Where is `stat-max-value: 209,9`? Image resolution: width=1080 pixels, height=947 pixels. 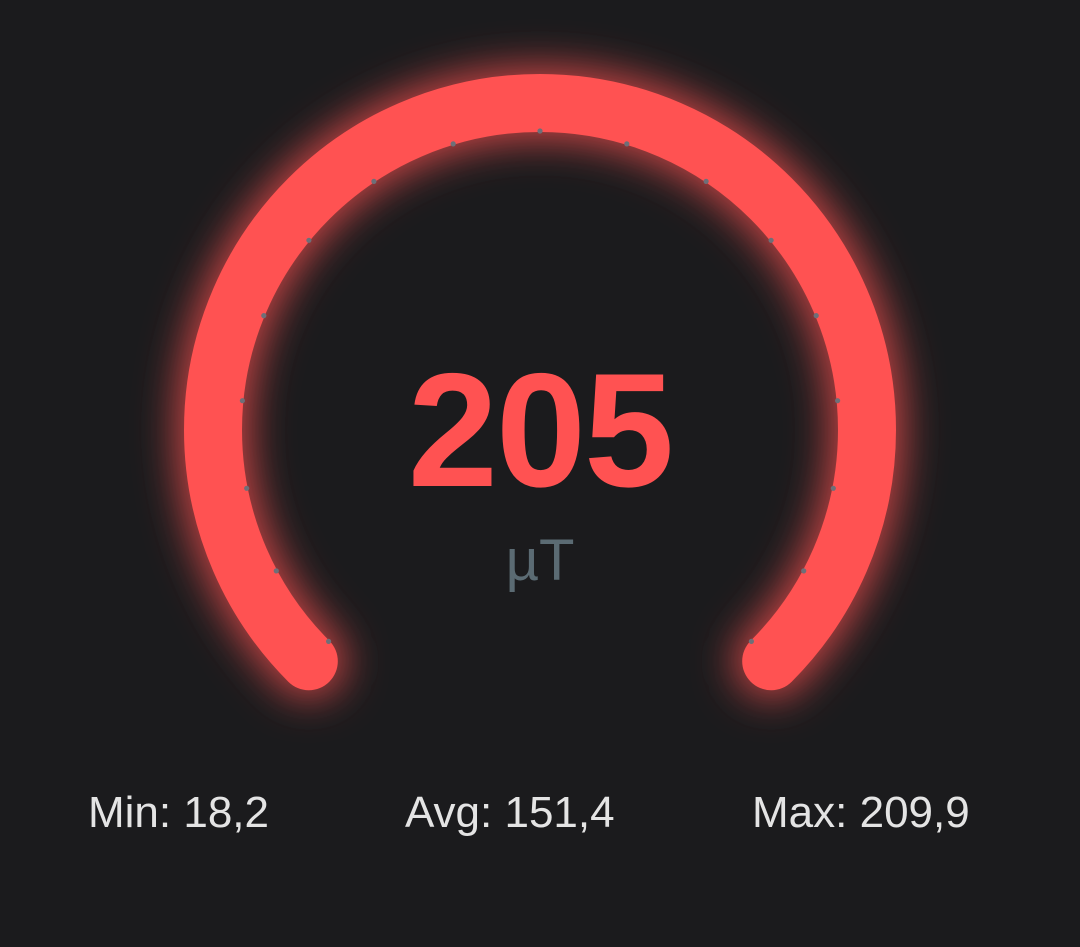 stat-max-value: 209,9 is located at coordinates (914, 812).